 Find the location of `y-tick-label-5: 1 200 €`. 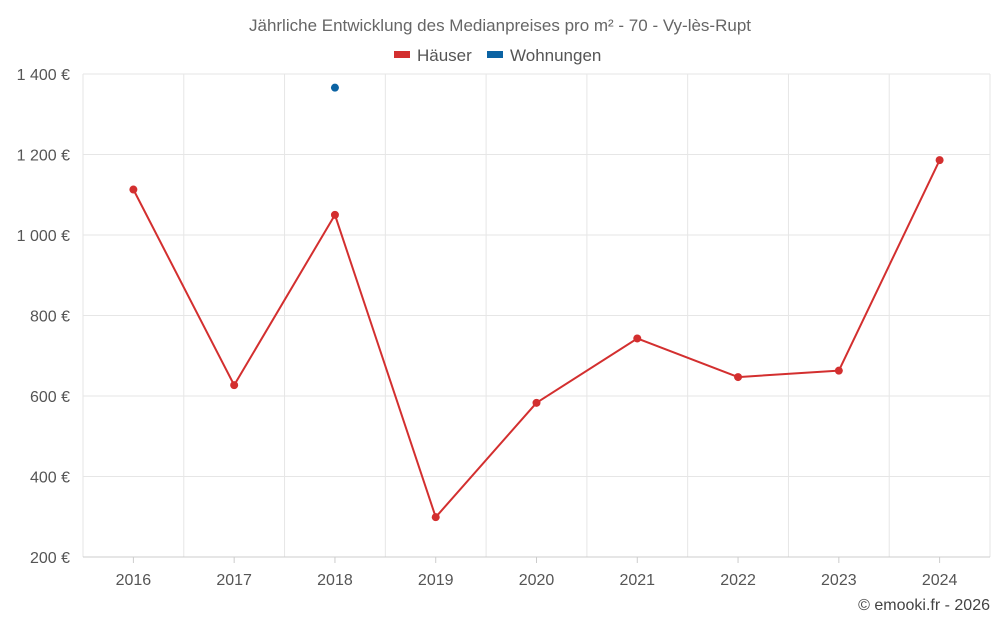

y-tick-label-5: 1 200 € is located at coordinates (43, 156).